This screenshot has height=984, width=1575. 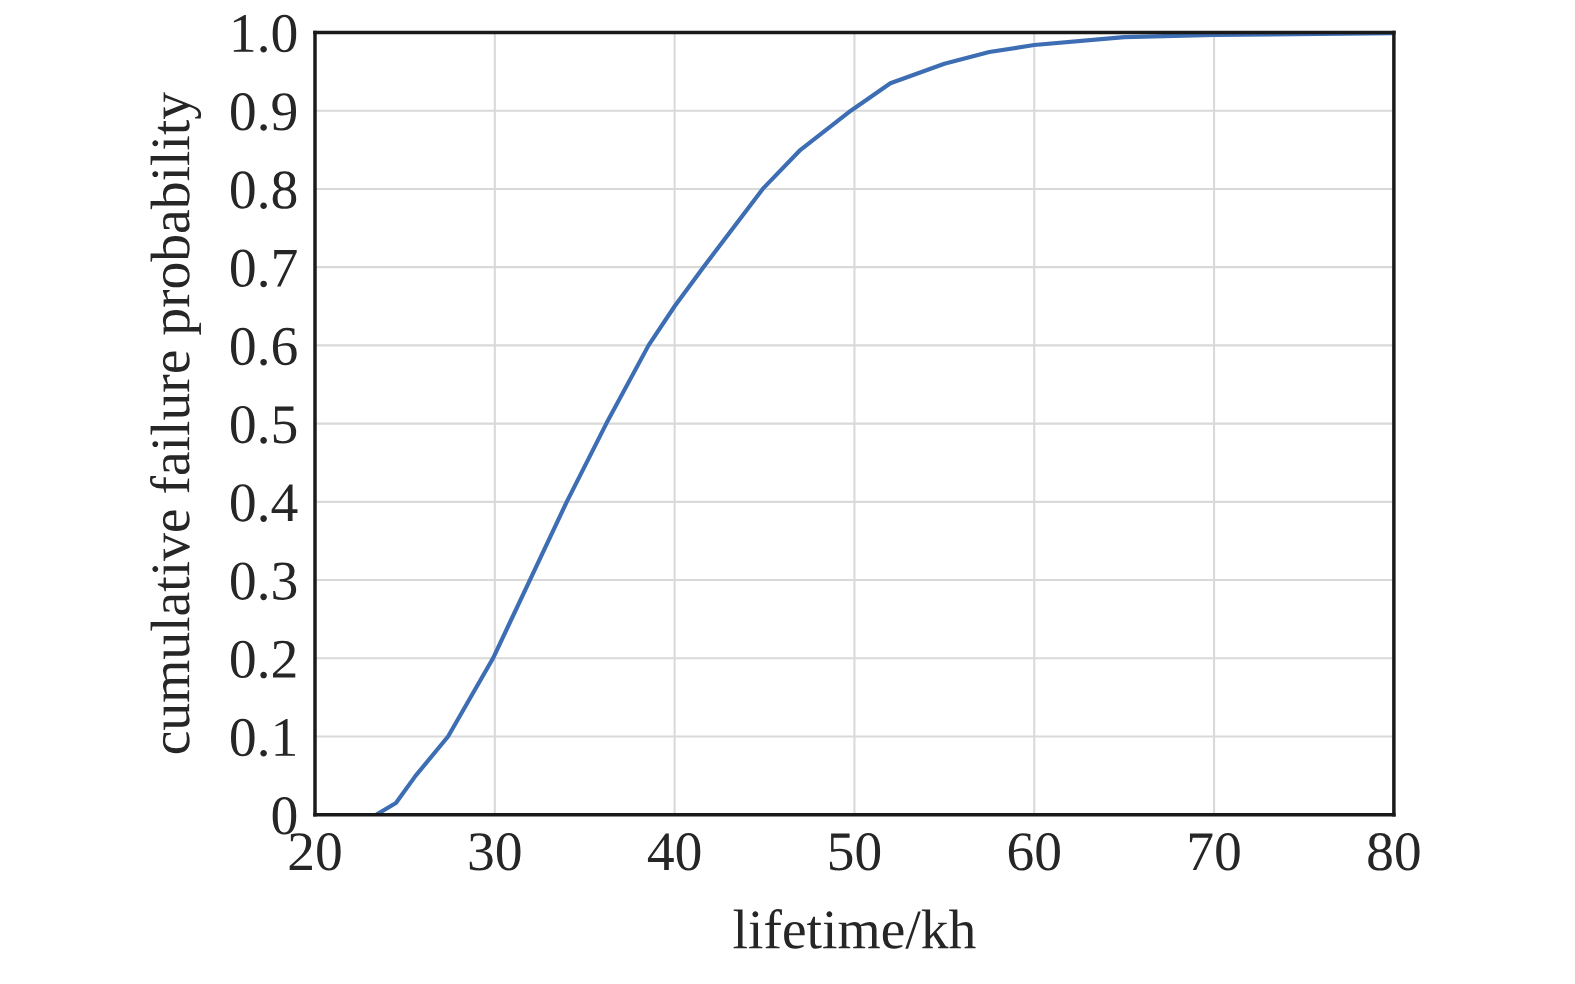 What do you see at coordinates (176, 423) in the screenshot?
I see `y-axis-title: cumulative failure probability` at bounding box center [176, 423].